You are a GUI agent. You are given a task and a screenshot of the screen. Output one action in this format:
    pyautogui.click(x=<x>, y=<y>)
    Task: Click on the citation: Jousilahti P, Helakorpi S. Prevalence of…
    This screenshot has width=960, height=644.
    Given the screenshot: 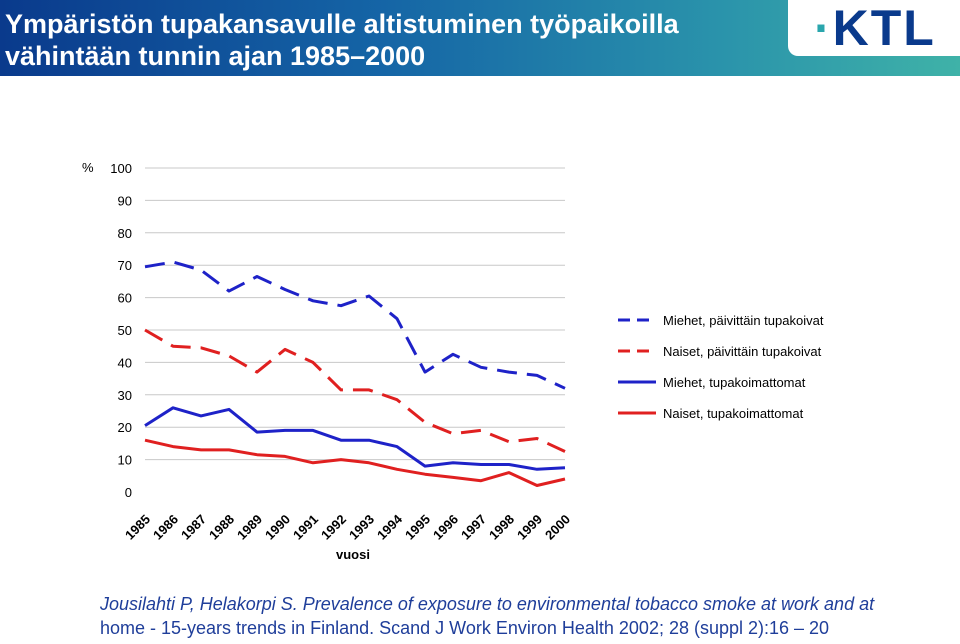 What is the action you would take?
    pyautogui.click(x=525, y=616)
    